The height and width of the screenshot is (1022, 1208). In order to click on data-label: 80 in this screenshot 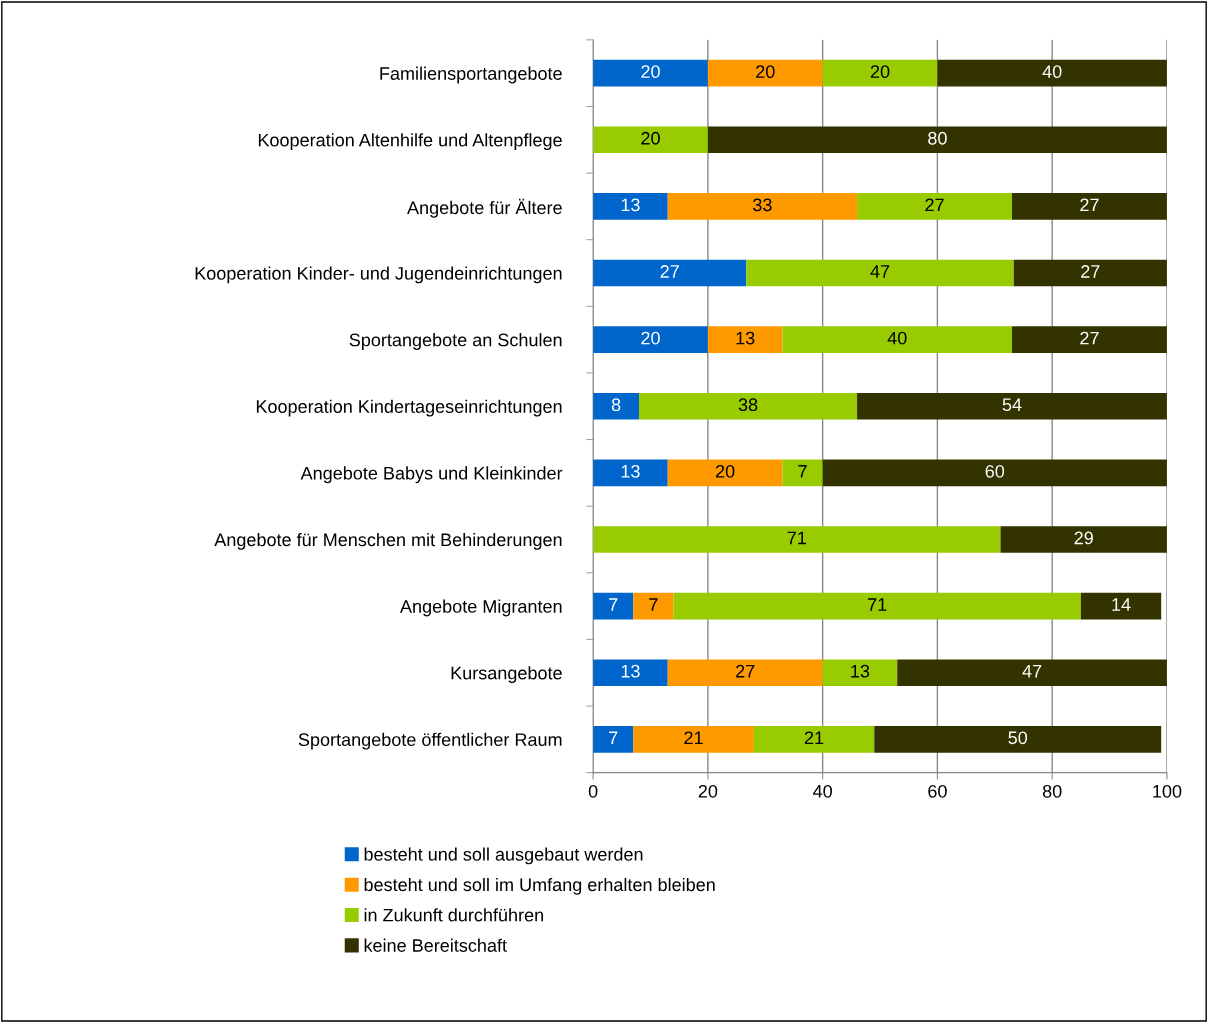, I will do `click(937, 138)`.